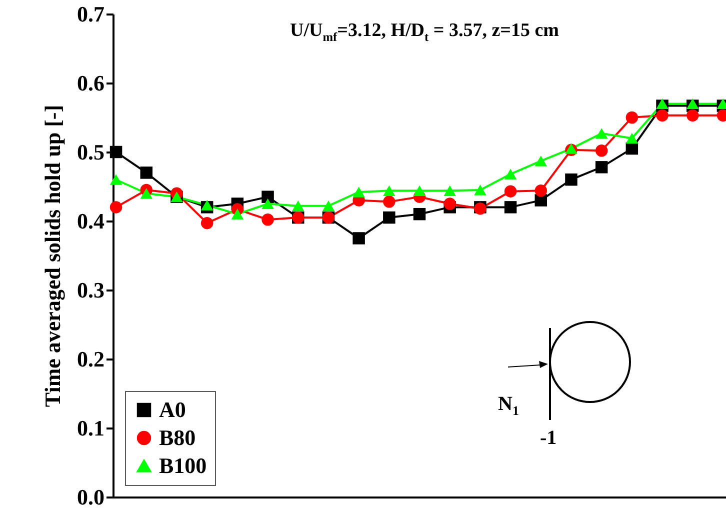 Image resolution: width=726 pixels, height=510 pixels. What do you see at coordinates (90, 83) in the screenshot?
I see `y-tick-label: 0.6` at bounding box center [90, 83].